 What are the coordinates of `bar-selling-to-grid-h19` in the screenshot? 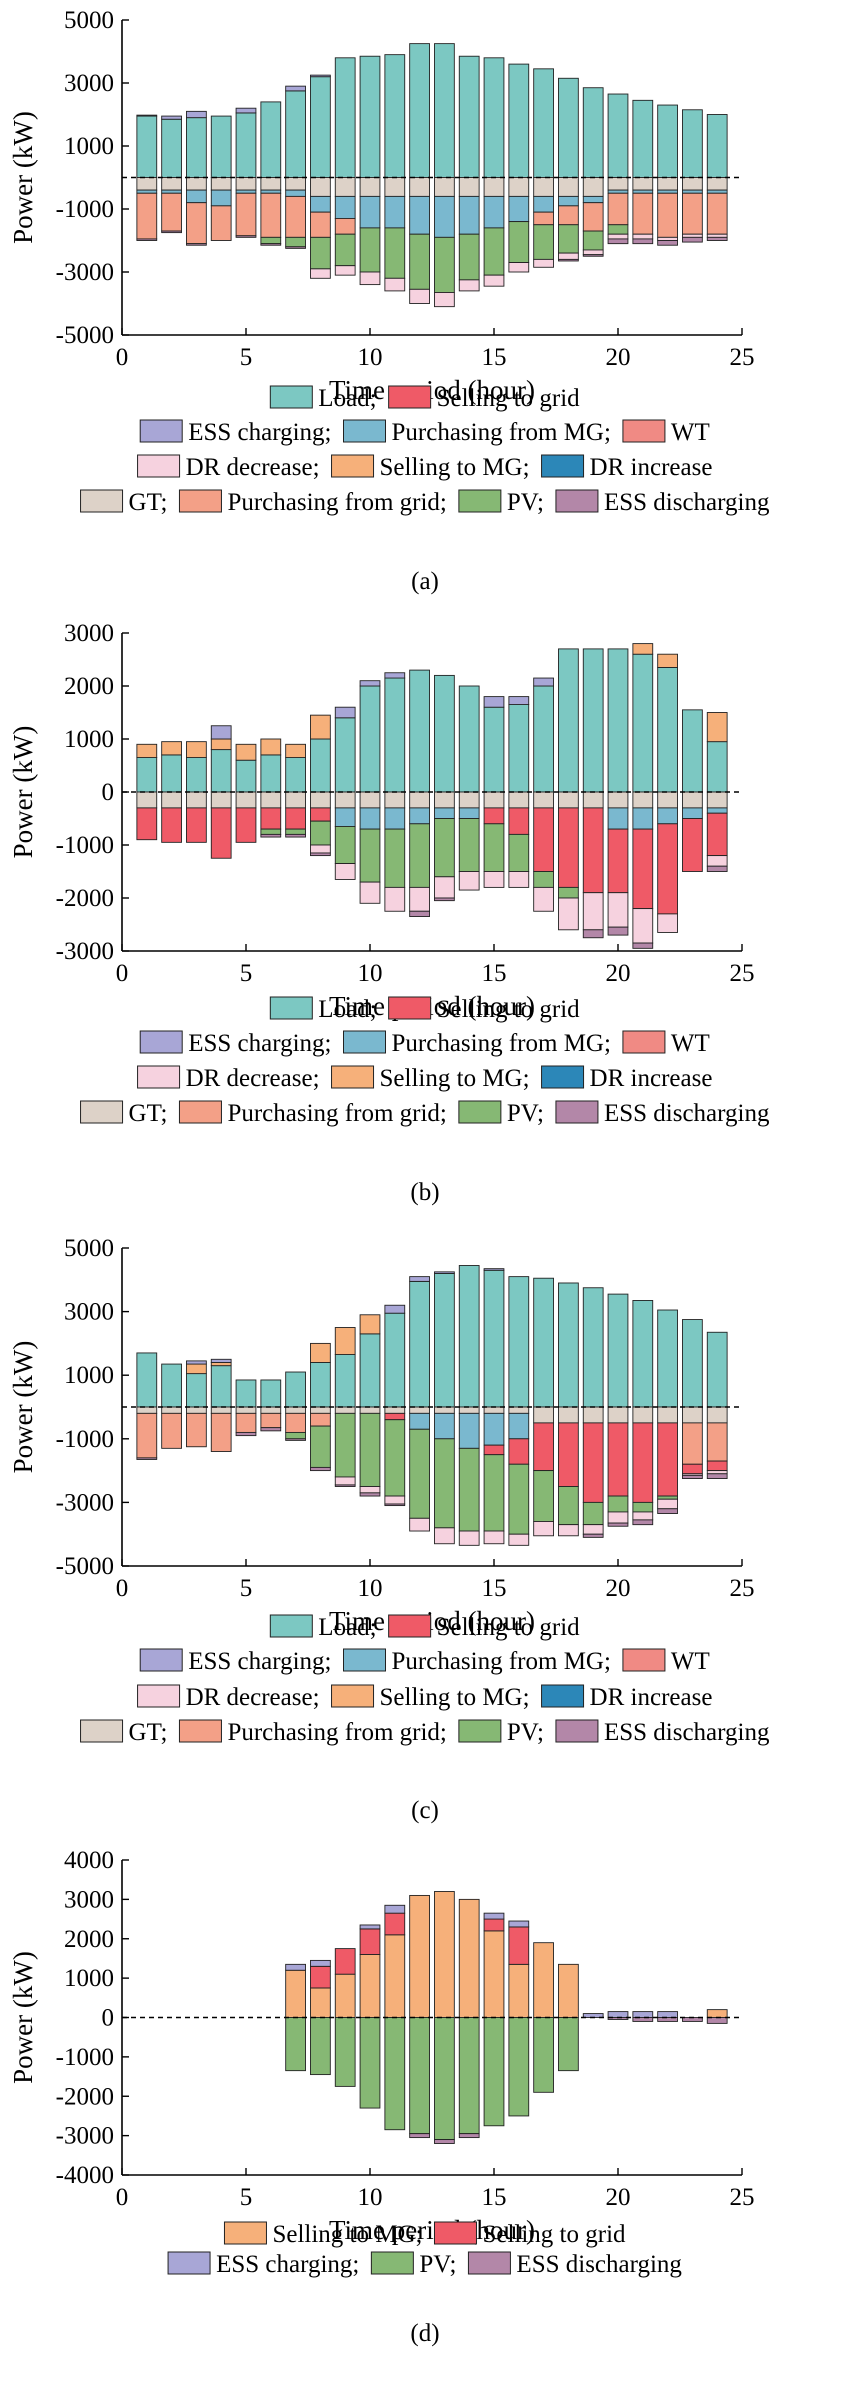 It's located at (593, 850).